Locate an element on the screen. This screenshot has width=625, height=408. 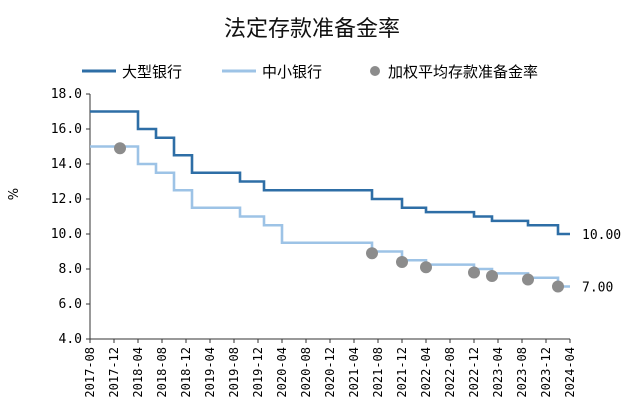
y-tick-label: 18.0 is located at coordinates (66, 94).